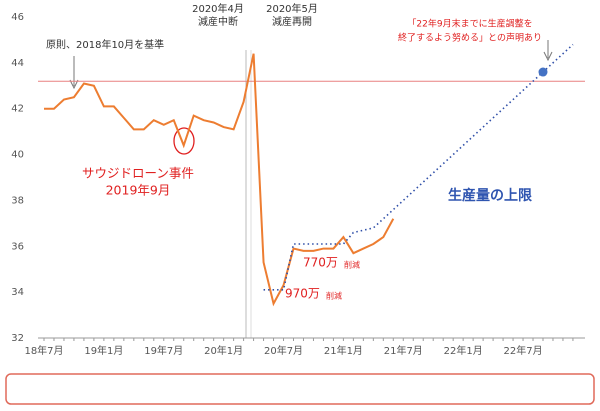  I want to click on annotation: 2020年4月, so click(218, 8).